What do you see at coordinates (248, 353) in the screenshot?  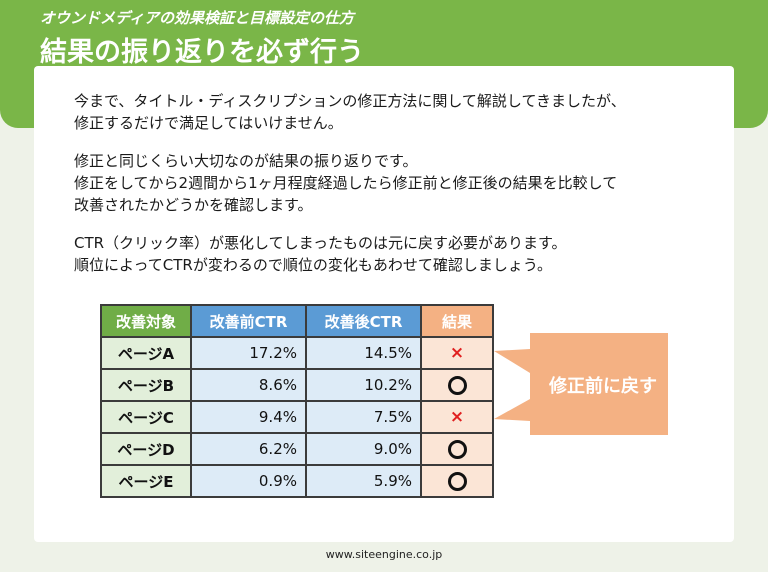 I see `cell-before-ctr: 17.2%` at bounding box center [248, 353].